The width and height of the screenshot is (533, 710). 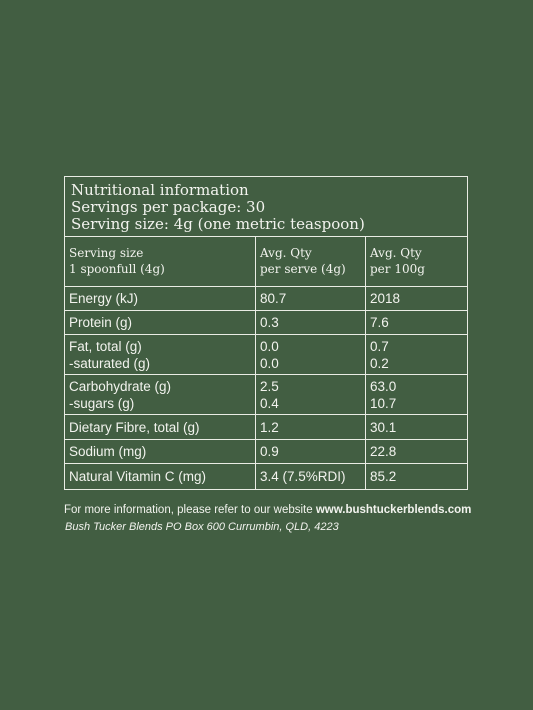 I want to click on nutrient-label: Energy (kJ), so click(x=104, y=298).